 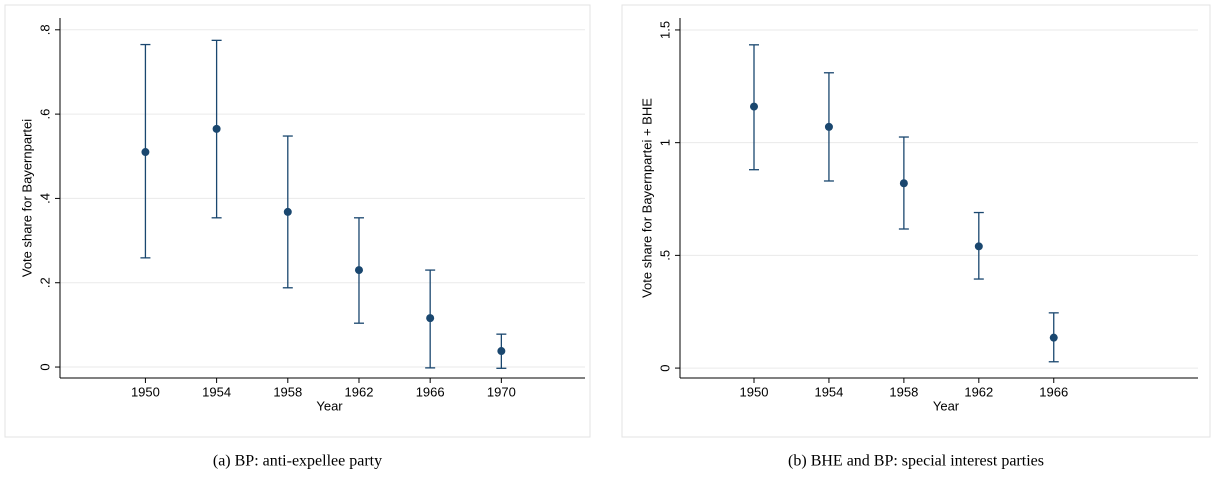 I want to click on y-tick-label: .2, so click(x=44, y=282).